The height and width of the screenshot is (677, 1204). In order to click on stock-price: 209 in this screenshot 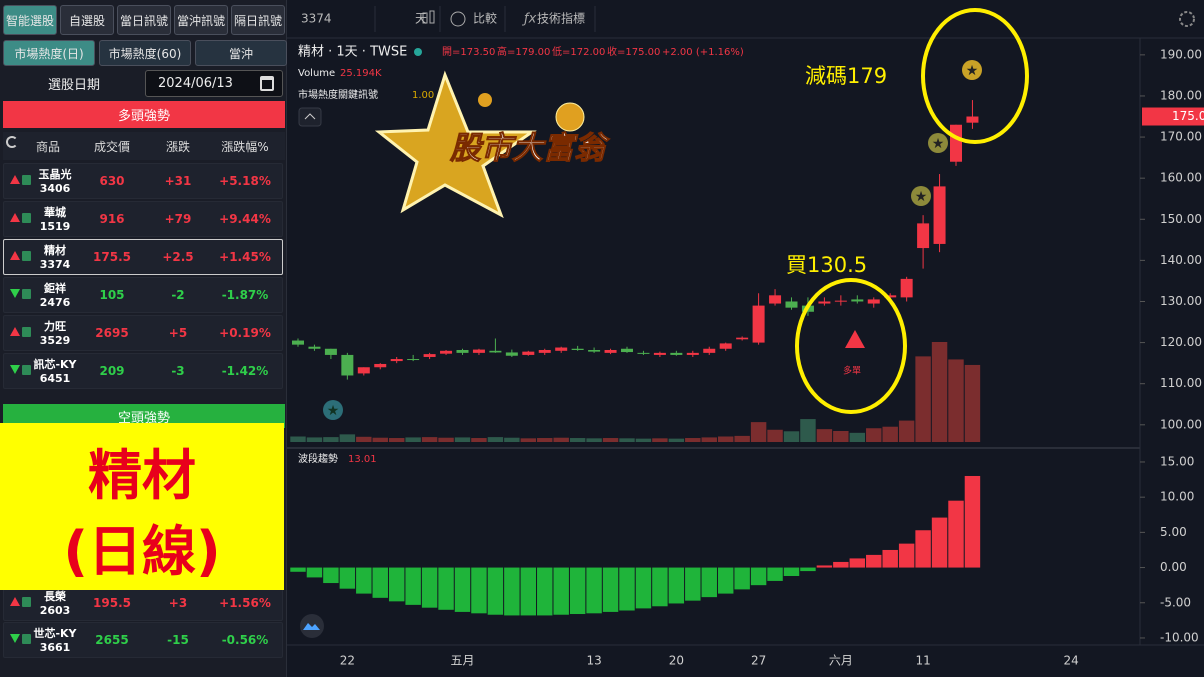, I will do `click(112, 371)`.